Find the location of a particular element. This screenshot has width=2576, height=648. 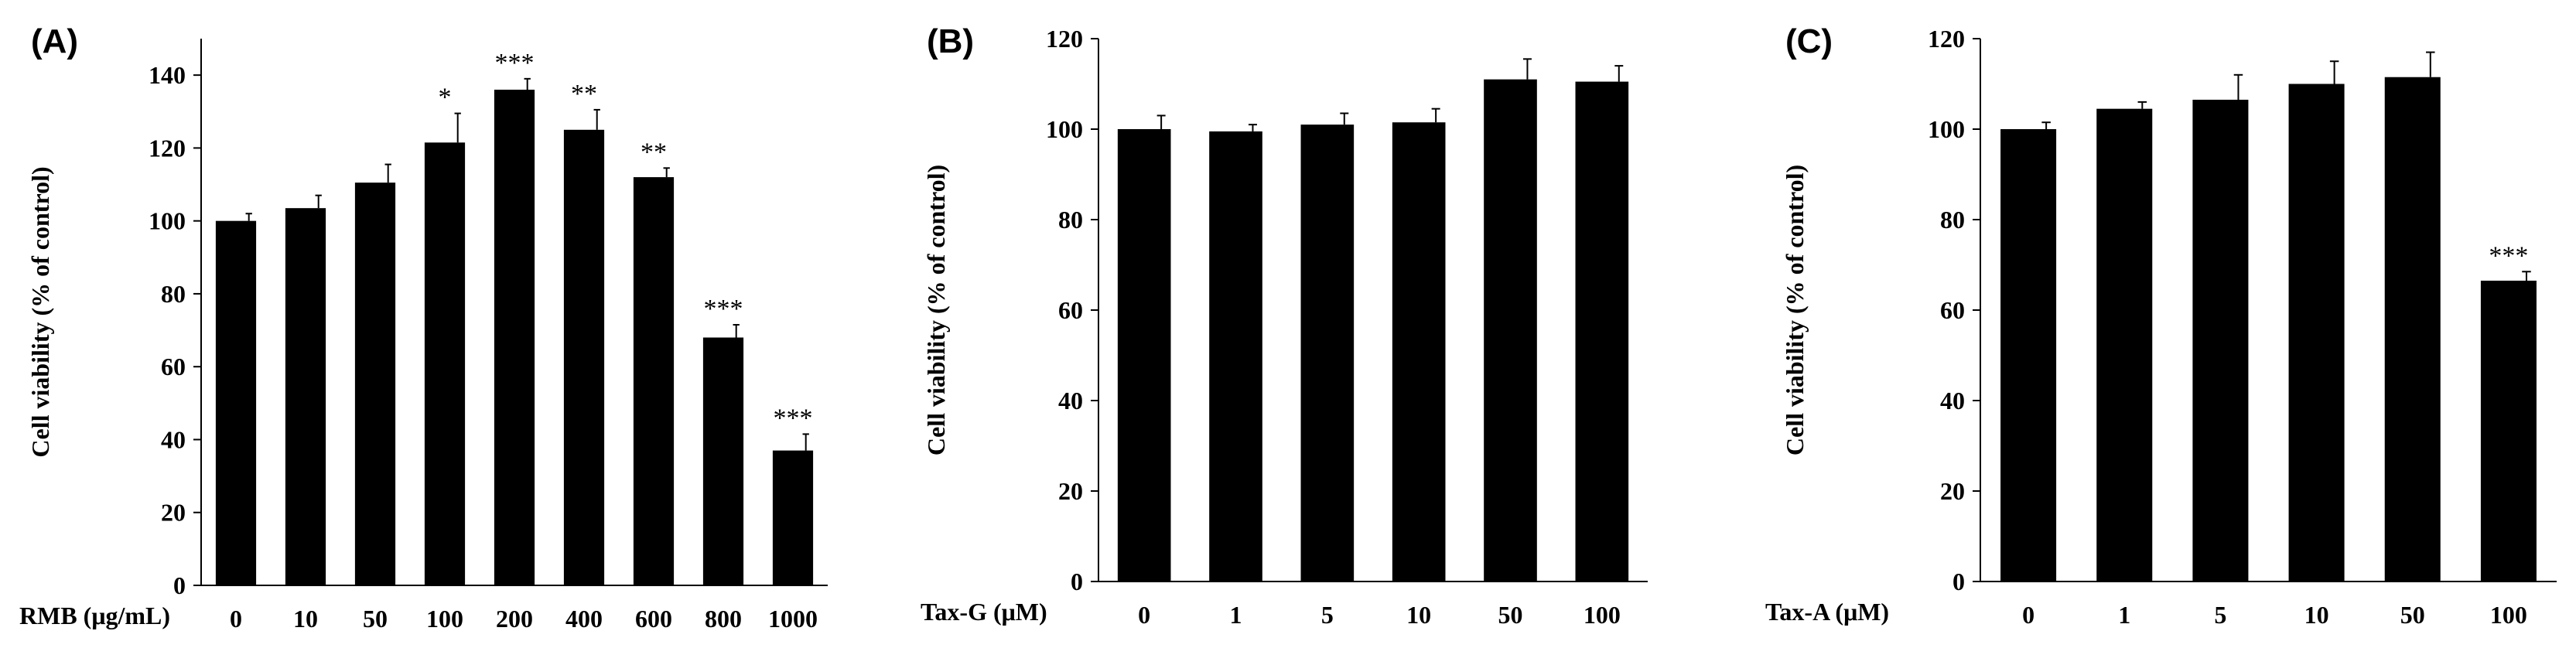

x-axis-label: Tax-A (μM) is located at coordinates (1827, 612).